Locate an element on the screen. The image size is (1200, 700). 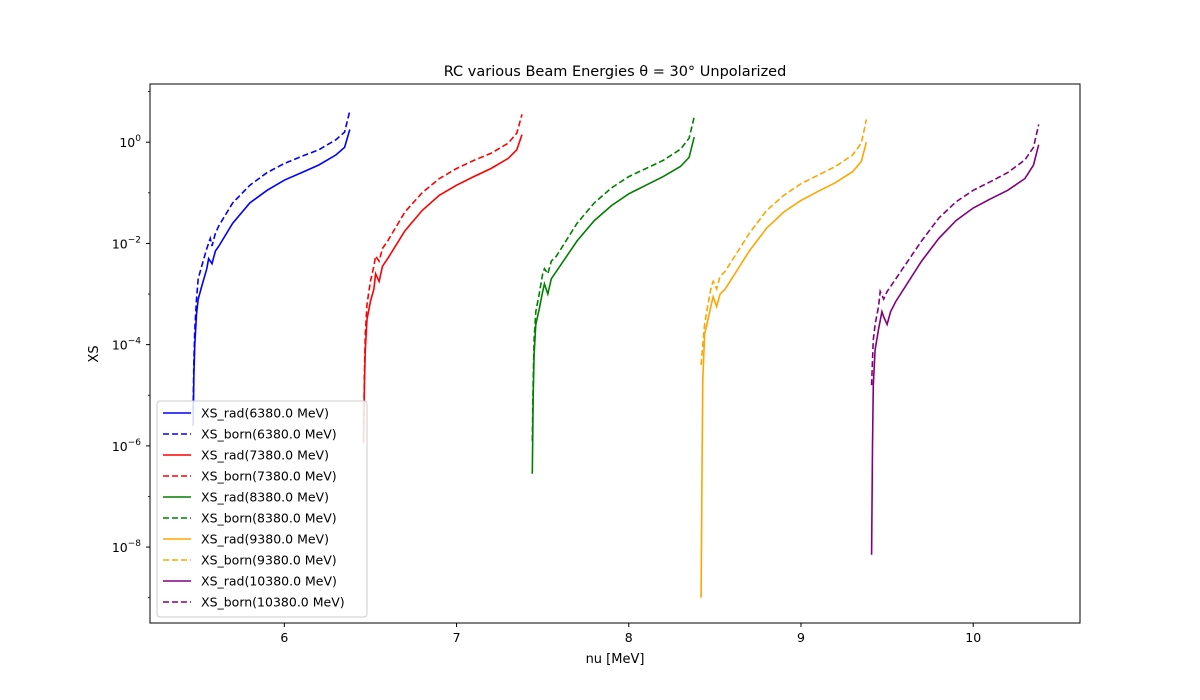
legend-label: XS_born(9380.0 MeV) is located at coordinates (269, 560).